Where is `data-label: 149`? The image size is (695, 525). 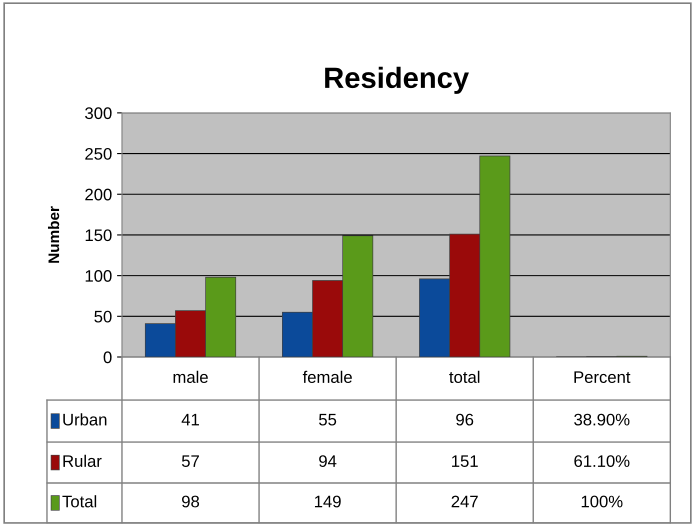
data-label: 149 is located at coordinates (327, 502).